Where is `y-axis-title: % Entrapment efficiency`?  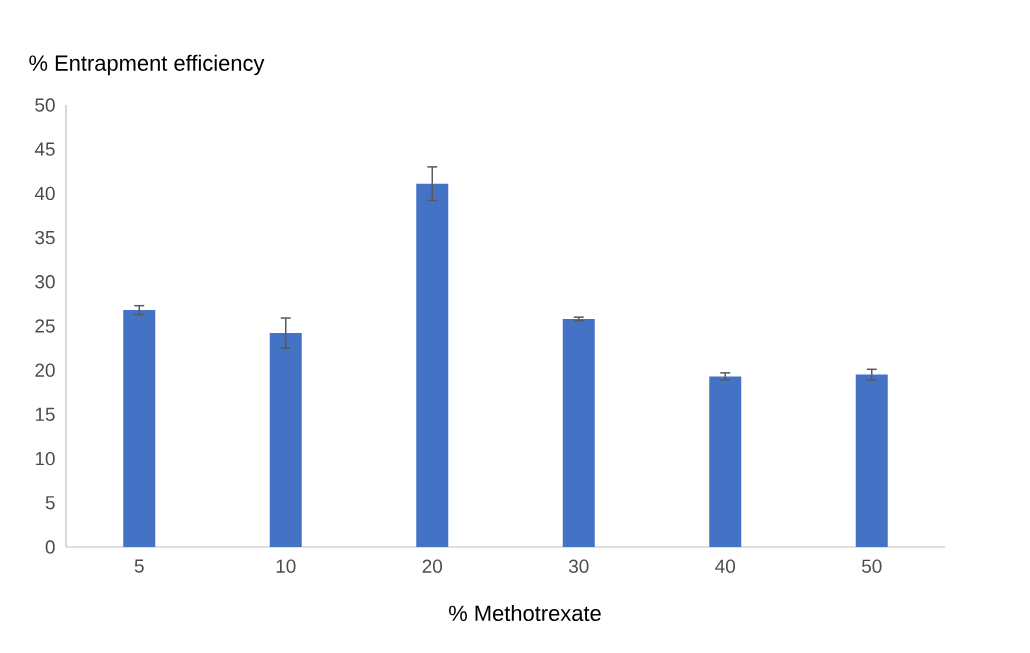 y-axis-title: % Entrapment efficiency is located at coordinates (147, 65).